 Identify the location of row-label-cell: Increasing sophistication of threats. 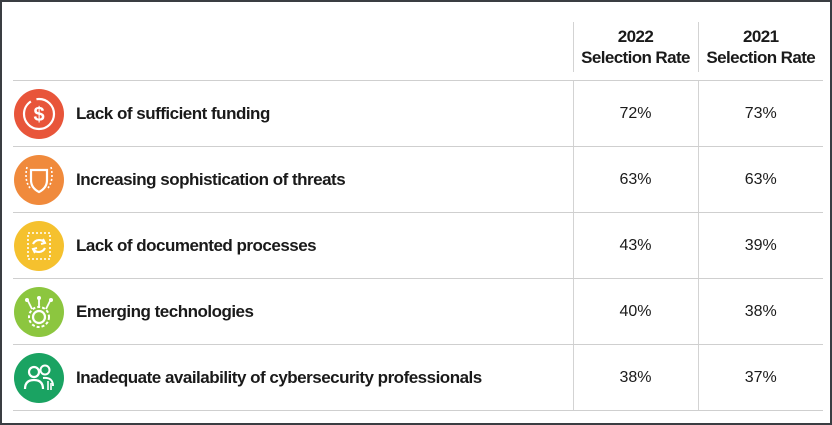
(293, 179).